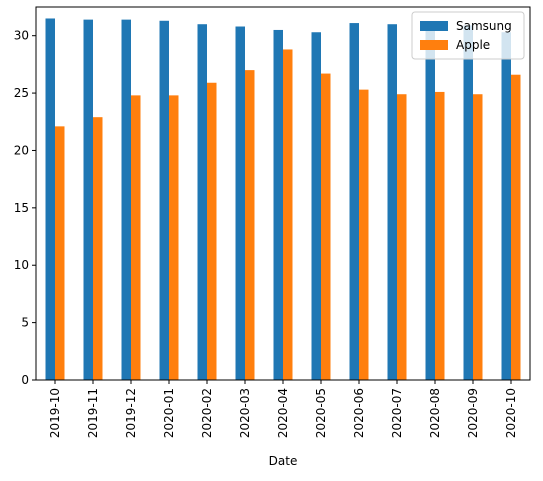 The width and height of the screenshot is (543, 481). Describe the element at coordinates (93, 413) in the screenshot. I see `x-tick-label: 2019-11` at that location.